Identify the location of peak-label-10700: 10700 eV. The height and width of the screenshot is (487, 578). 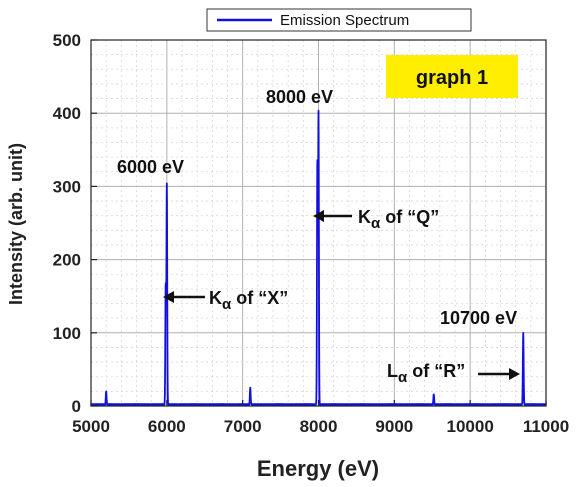
(478, 318).